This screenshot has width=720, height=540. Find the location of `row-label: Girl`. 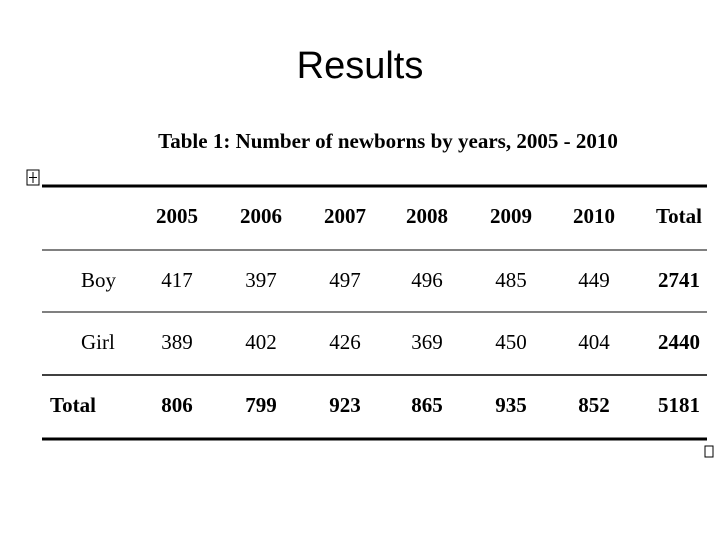

row-label: Girl is located at coordinates (98, 342).